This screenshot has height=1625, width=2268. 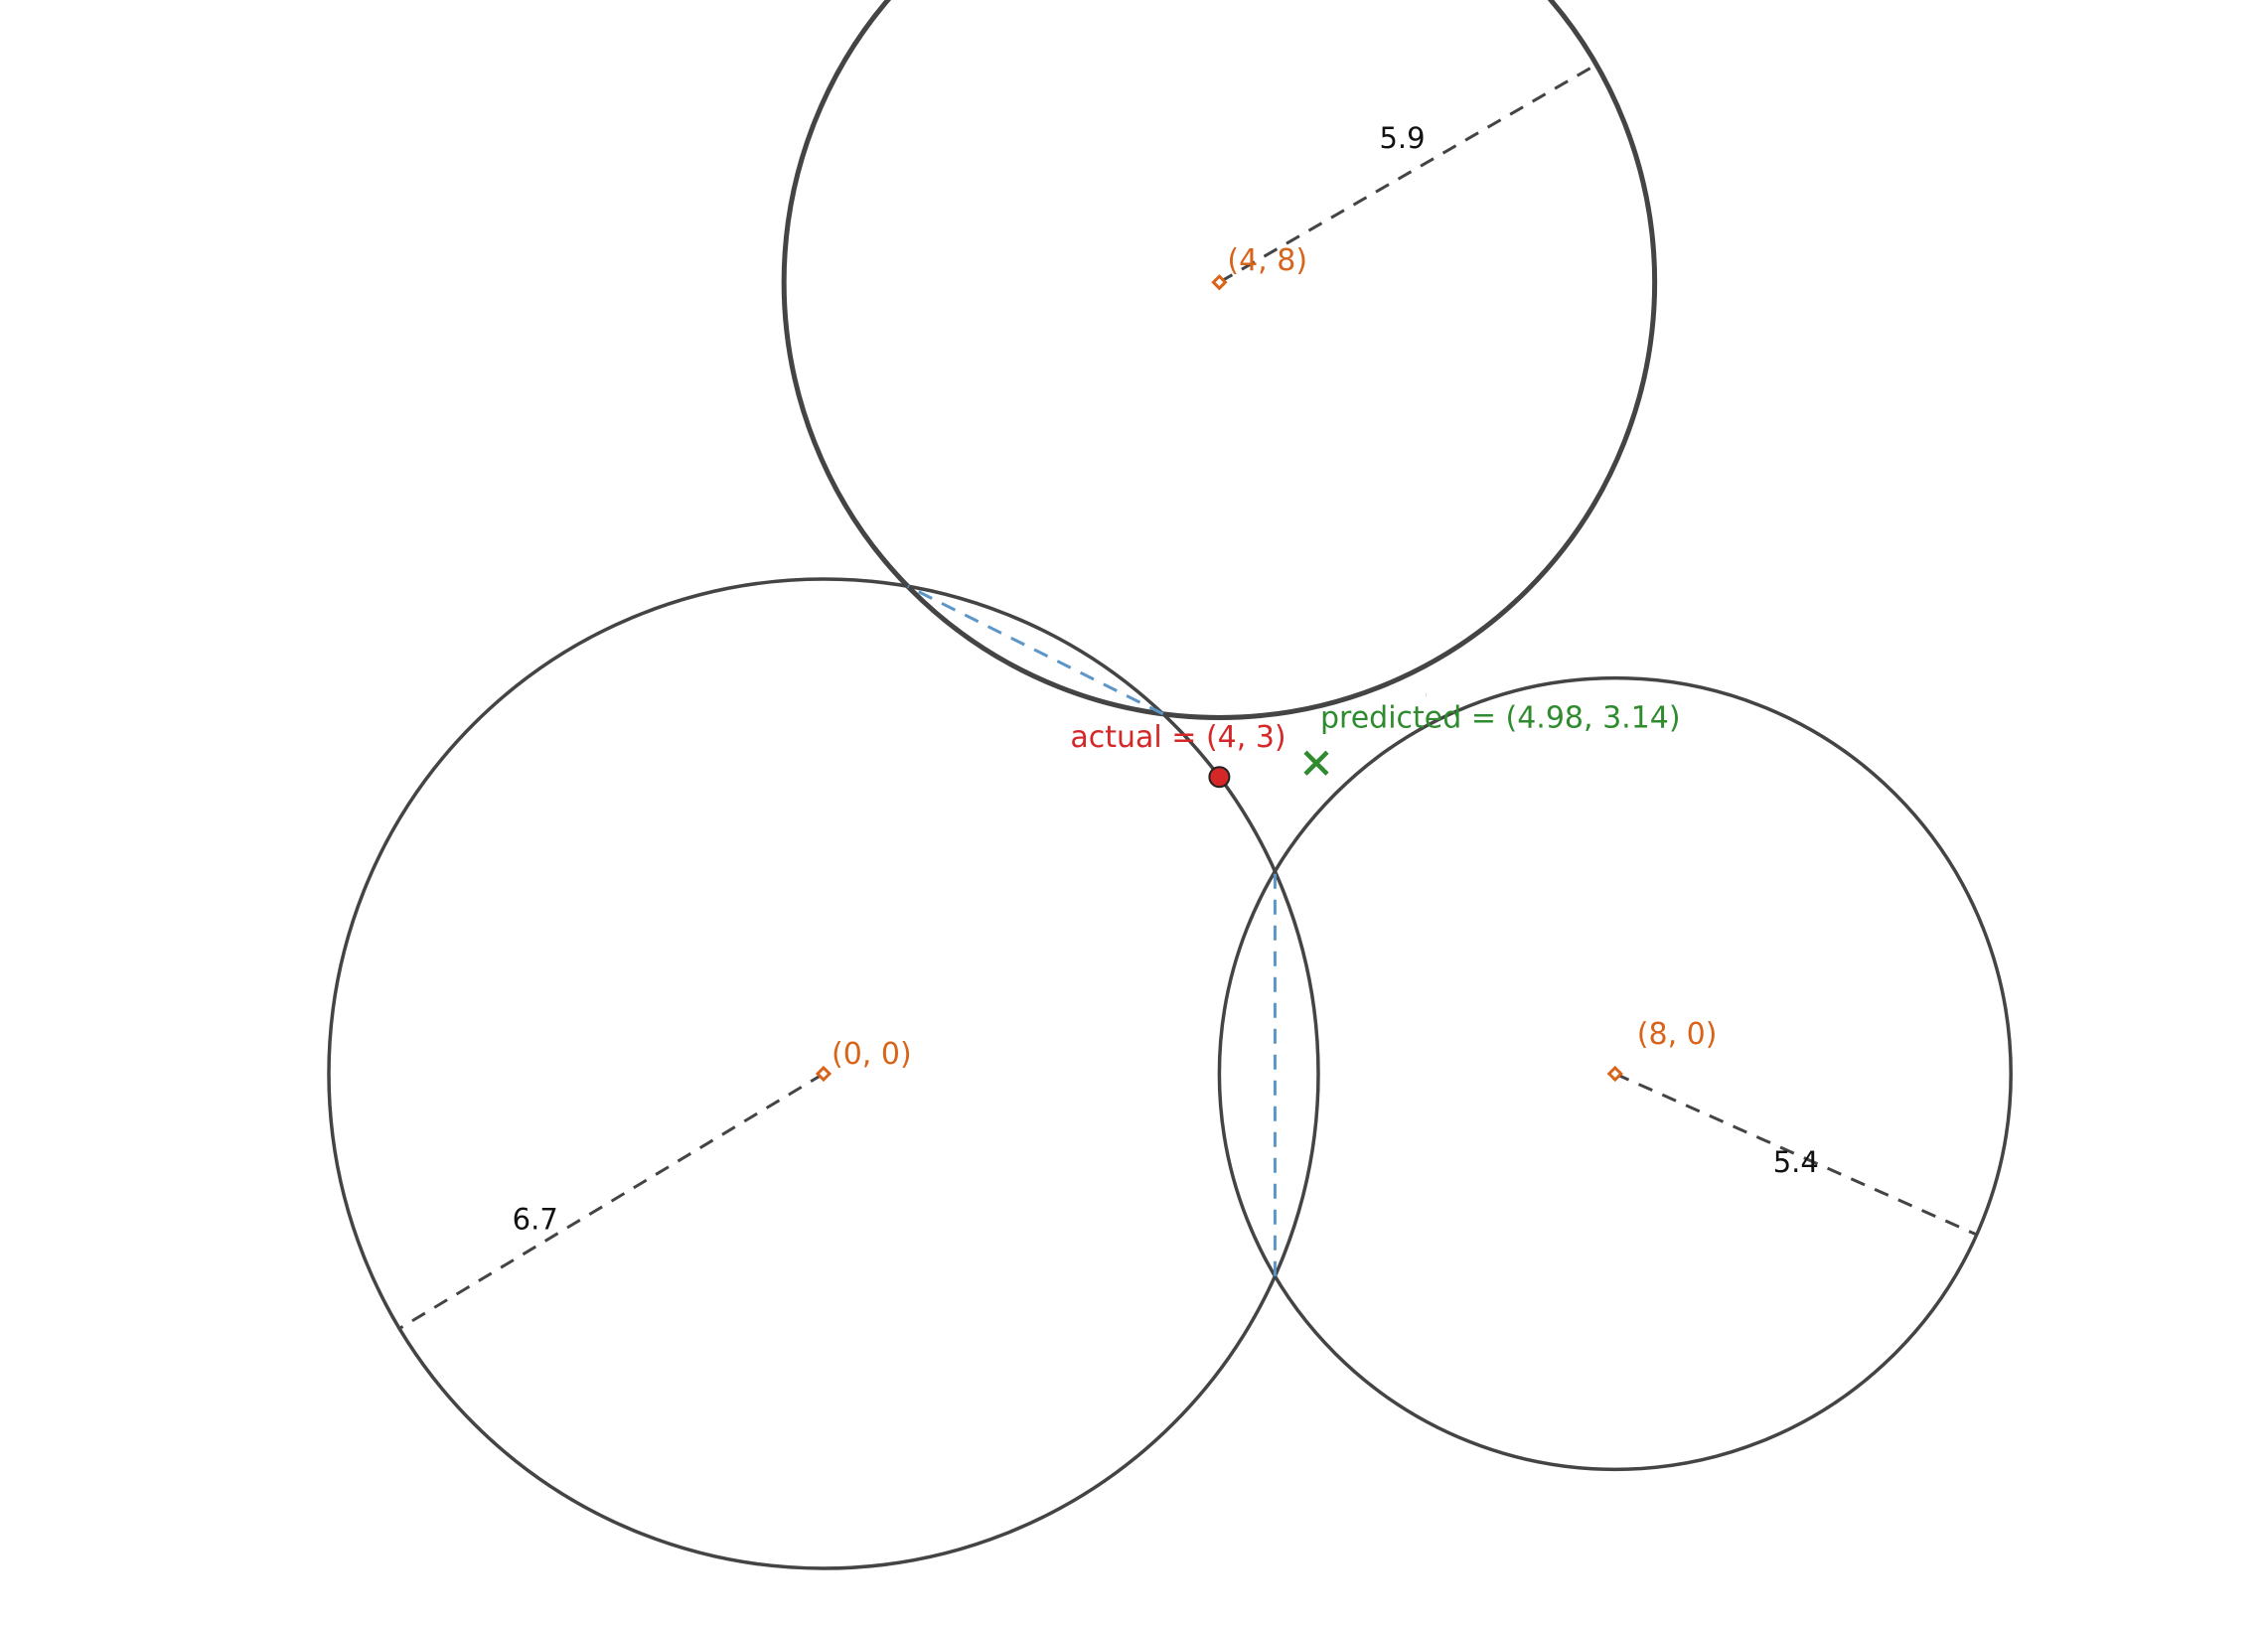 I want to click on predicted-marker, so click(x=1316, y=763).